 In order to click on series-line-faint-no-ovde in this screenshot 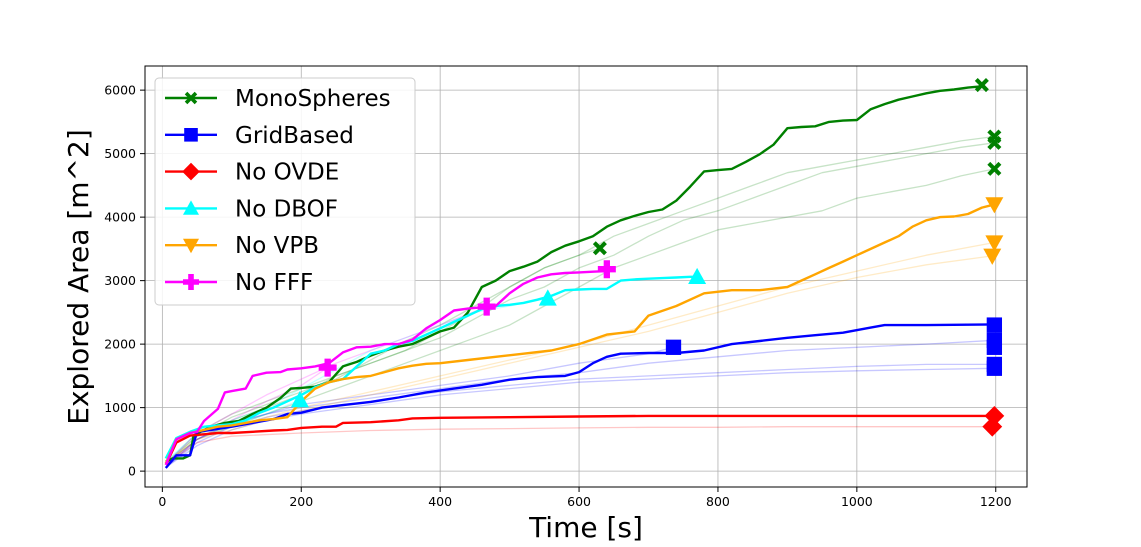, I will do `click(579, 446)`.